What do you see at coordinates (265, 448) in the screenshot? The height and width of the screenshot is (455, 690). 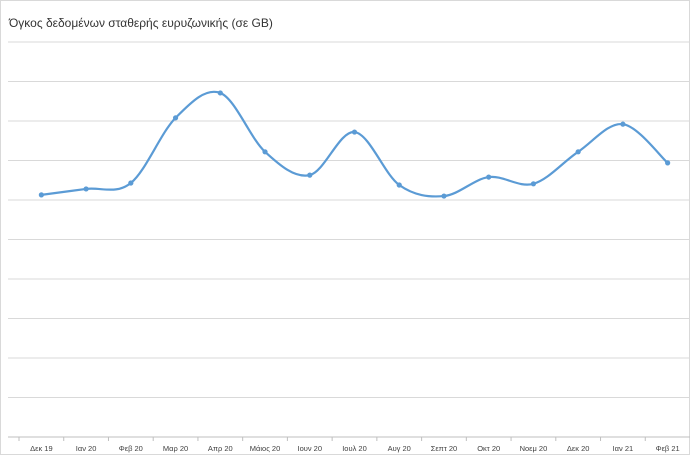 I see `x-tick-label: Μάιος 20` at bounding box center [265, 448].